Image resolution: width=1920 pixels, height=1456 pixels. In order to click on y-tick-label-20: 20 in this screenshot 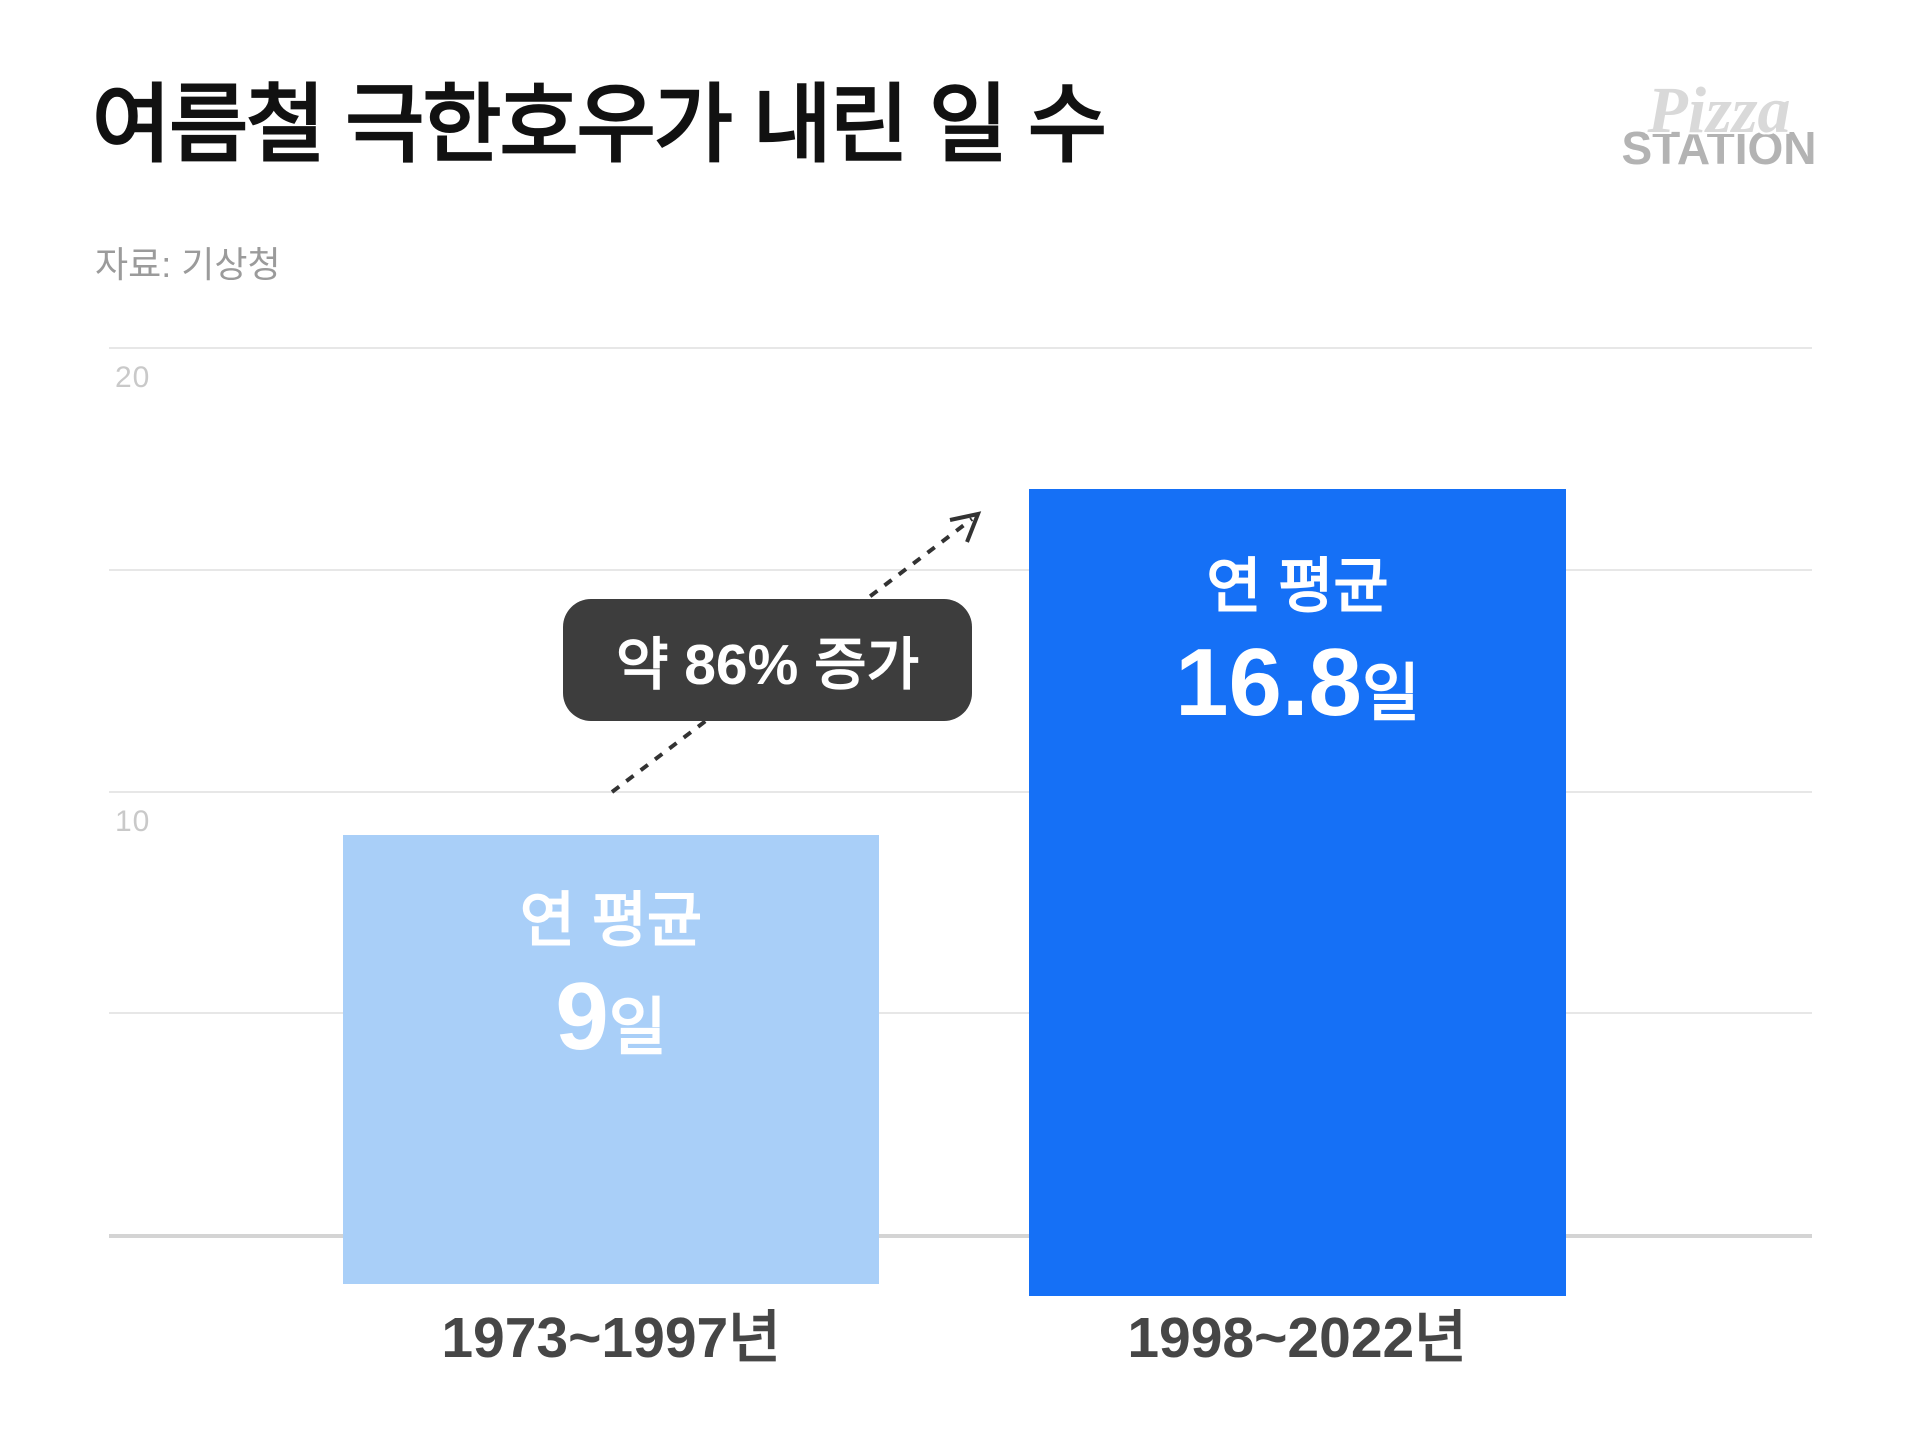, I will do `click(133, 377)`.